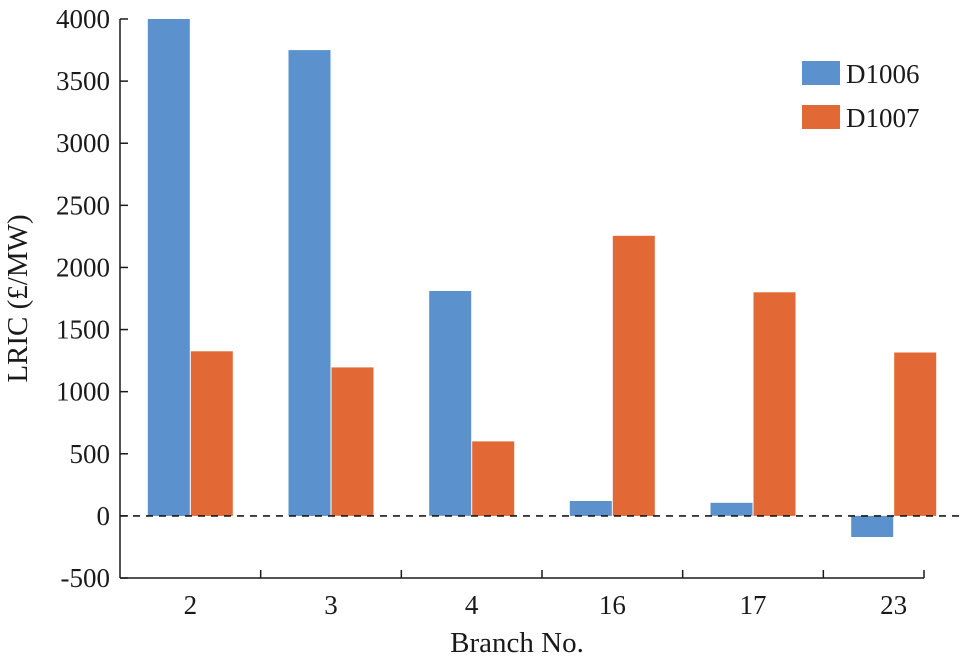 This screenshot has height=661, width=966. Describe the element at coordinates (821, 117) in the screenshot. I see `legend-swatch-D1007` at that location.